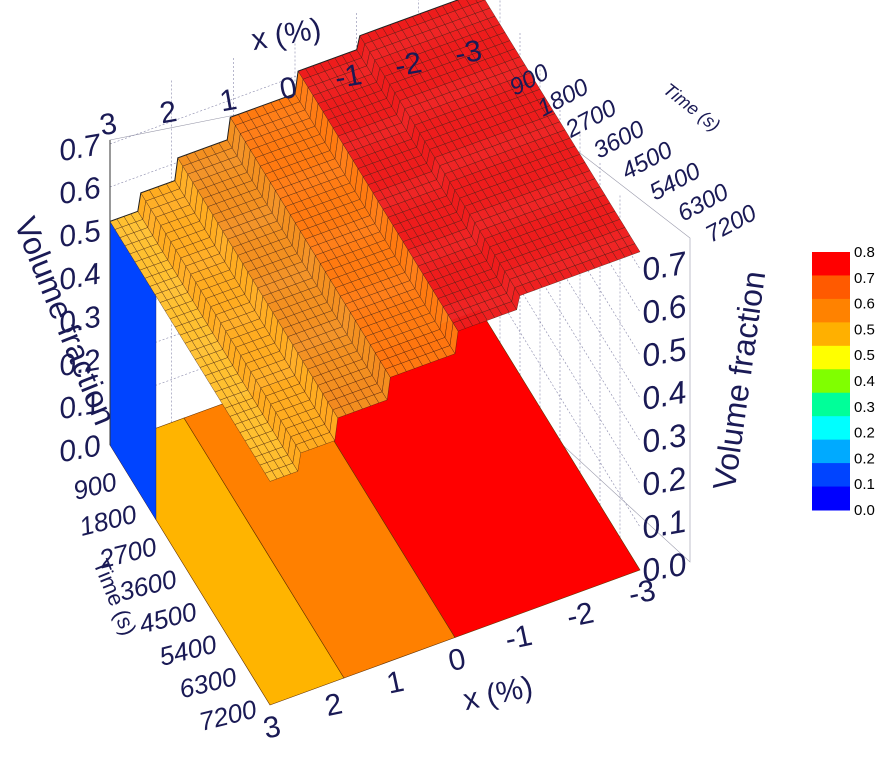  Describe the element at coordinates (79, 363) in the screenshot. I see `z-tick-left: 0.2` at that location.